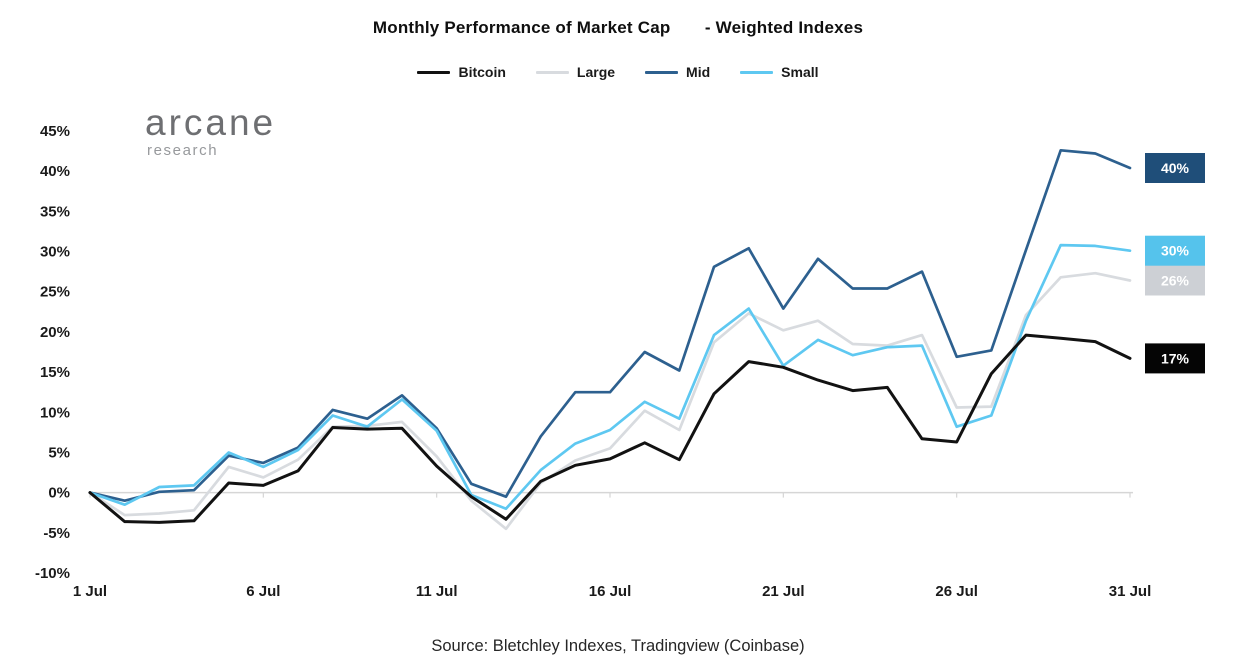 This screenshot has width=1236, height=670. What do you see at coordinates (55, 131) in the screenshot?
I see `y-axis-label: 45%` at bounding box center [55, 131].